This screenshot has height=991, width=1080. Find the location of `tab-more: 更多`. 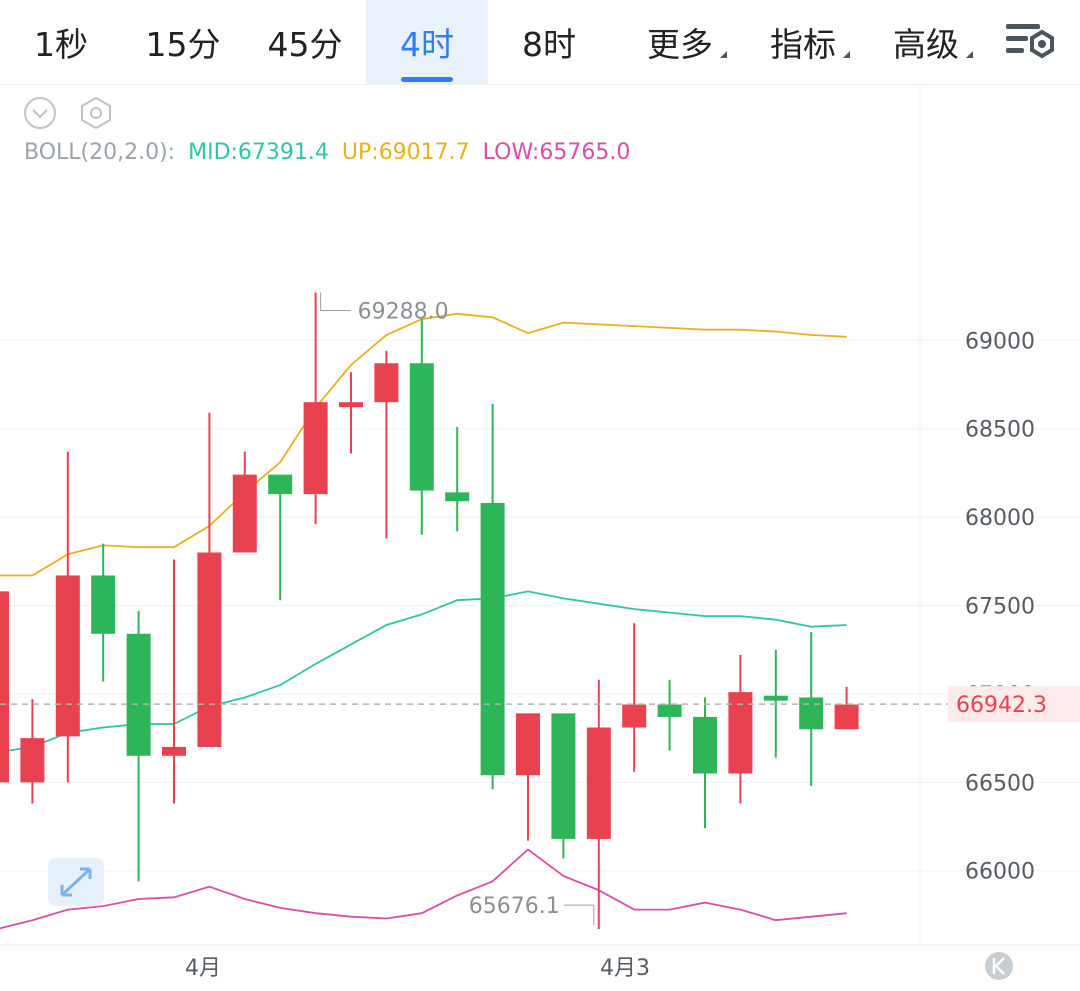

tab-more: 更多 is located at coordinates (680, 42).